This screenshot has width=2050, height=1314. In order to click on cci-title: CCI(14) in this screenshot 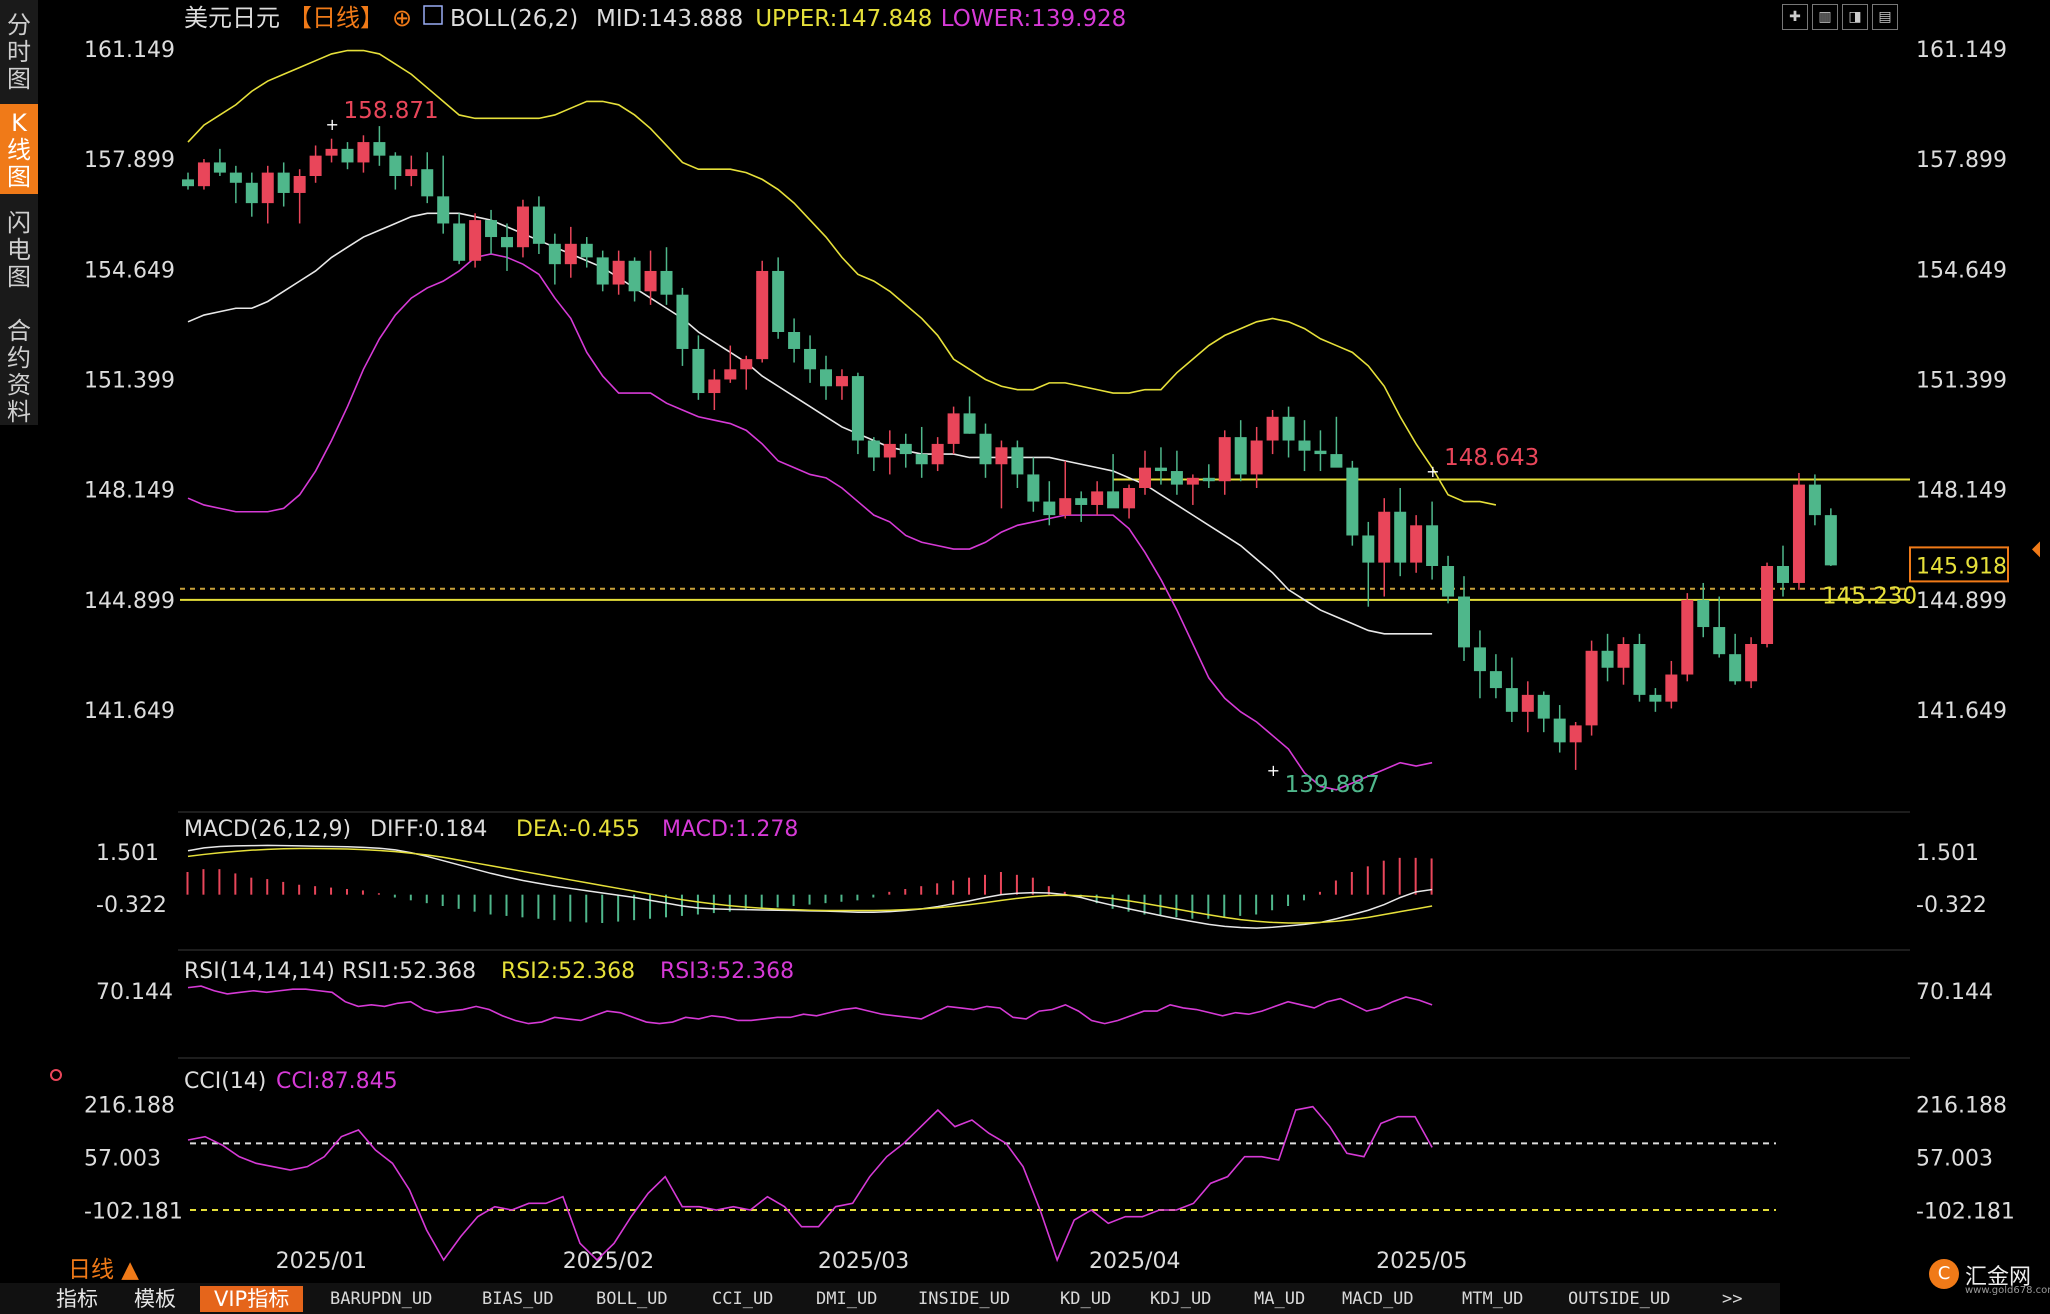, I will do `click(225, 1081)`.